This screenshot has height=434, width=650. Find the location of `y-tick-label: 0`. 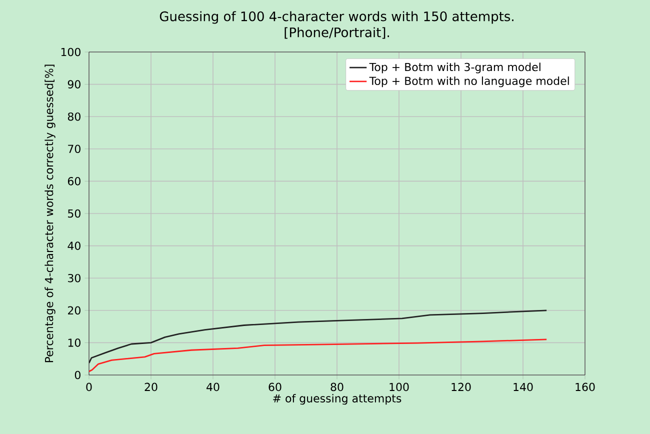

y-tick-label: 0 is located at coordinates (77, 375).